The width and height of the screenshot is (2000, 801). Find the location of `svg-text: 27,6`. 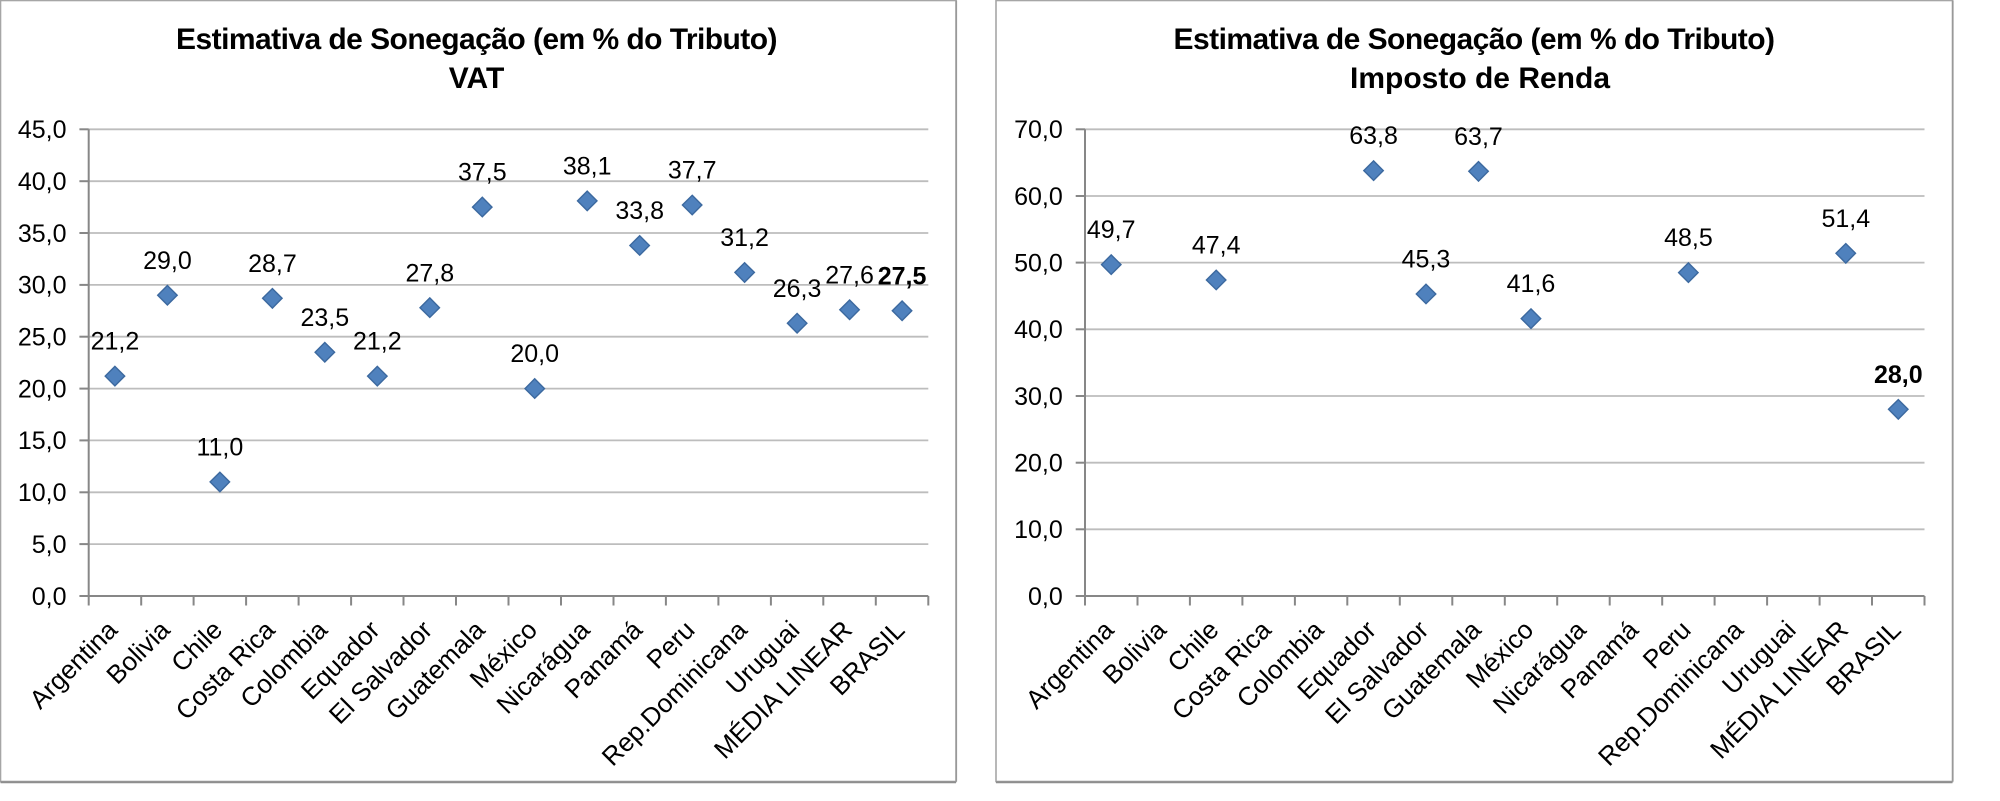

svg-text: 27,6 is located at coordinates (849, 275).